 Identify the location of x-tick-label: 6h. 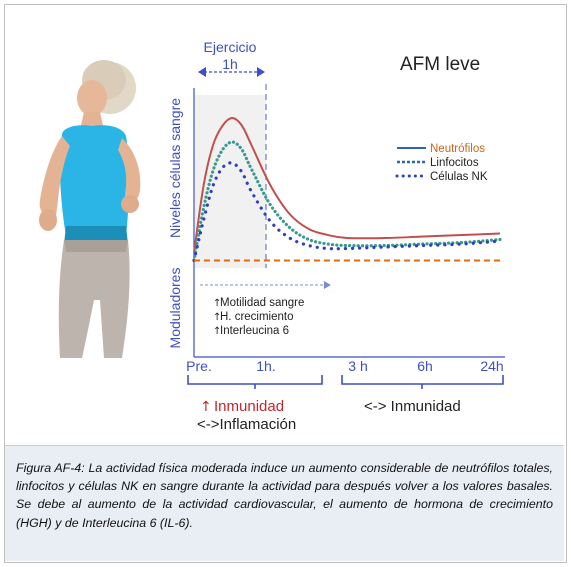
(425, 366).